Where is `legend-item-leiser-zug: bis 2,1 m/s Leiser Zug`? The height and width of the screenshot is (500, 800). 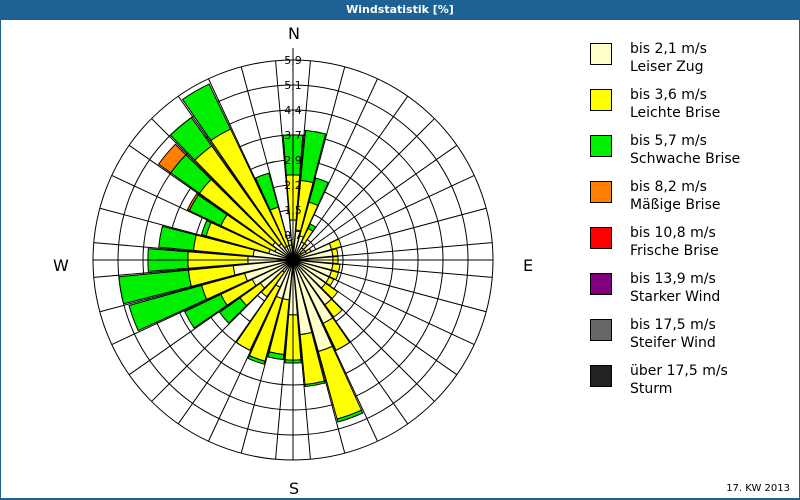 legend-item-leiser-zug: bis 2,1 m/s Leiser Zug is located at coordinates (690, 63).